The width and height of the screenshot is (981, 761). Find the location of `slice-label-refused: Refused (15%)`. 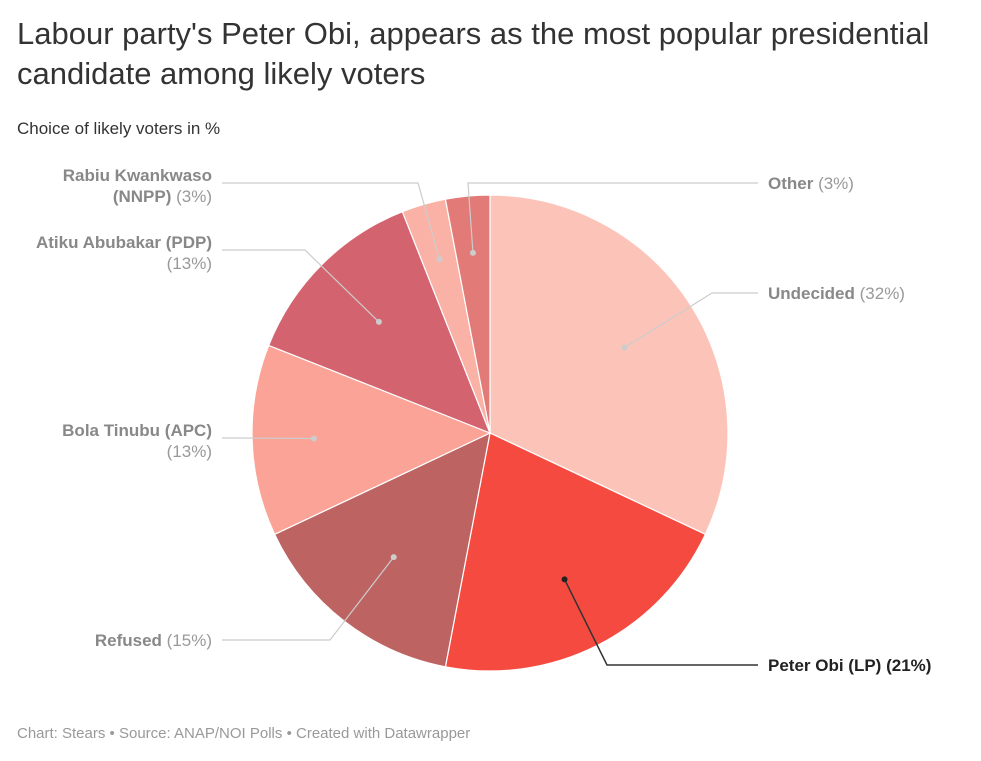

slice-label-refused: Refused (15%) is located at coordinates (153, 640).